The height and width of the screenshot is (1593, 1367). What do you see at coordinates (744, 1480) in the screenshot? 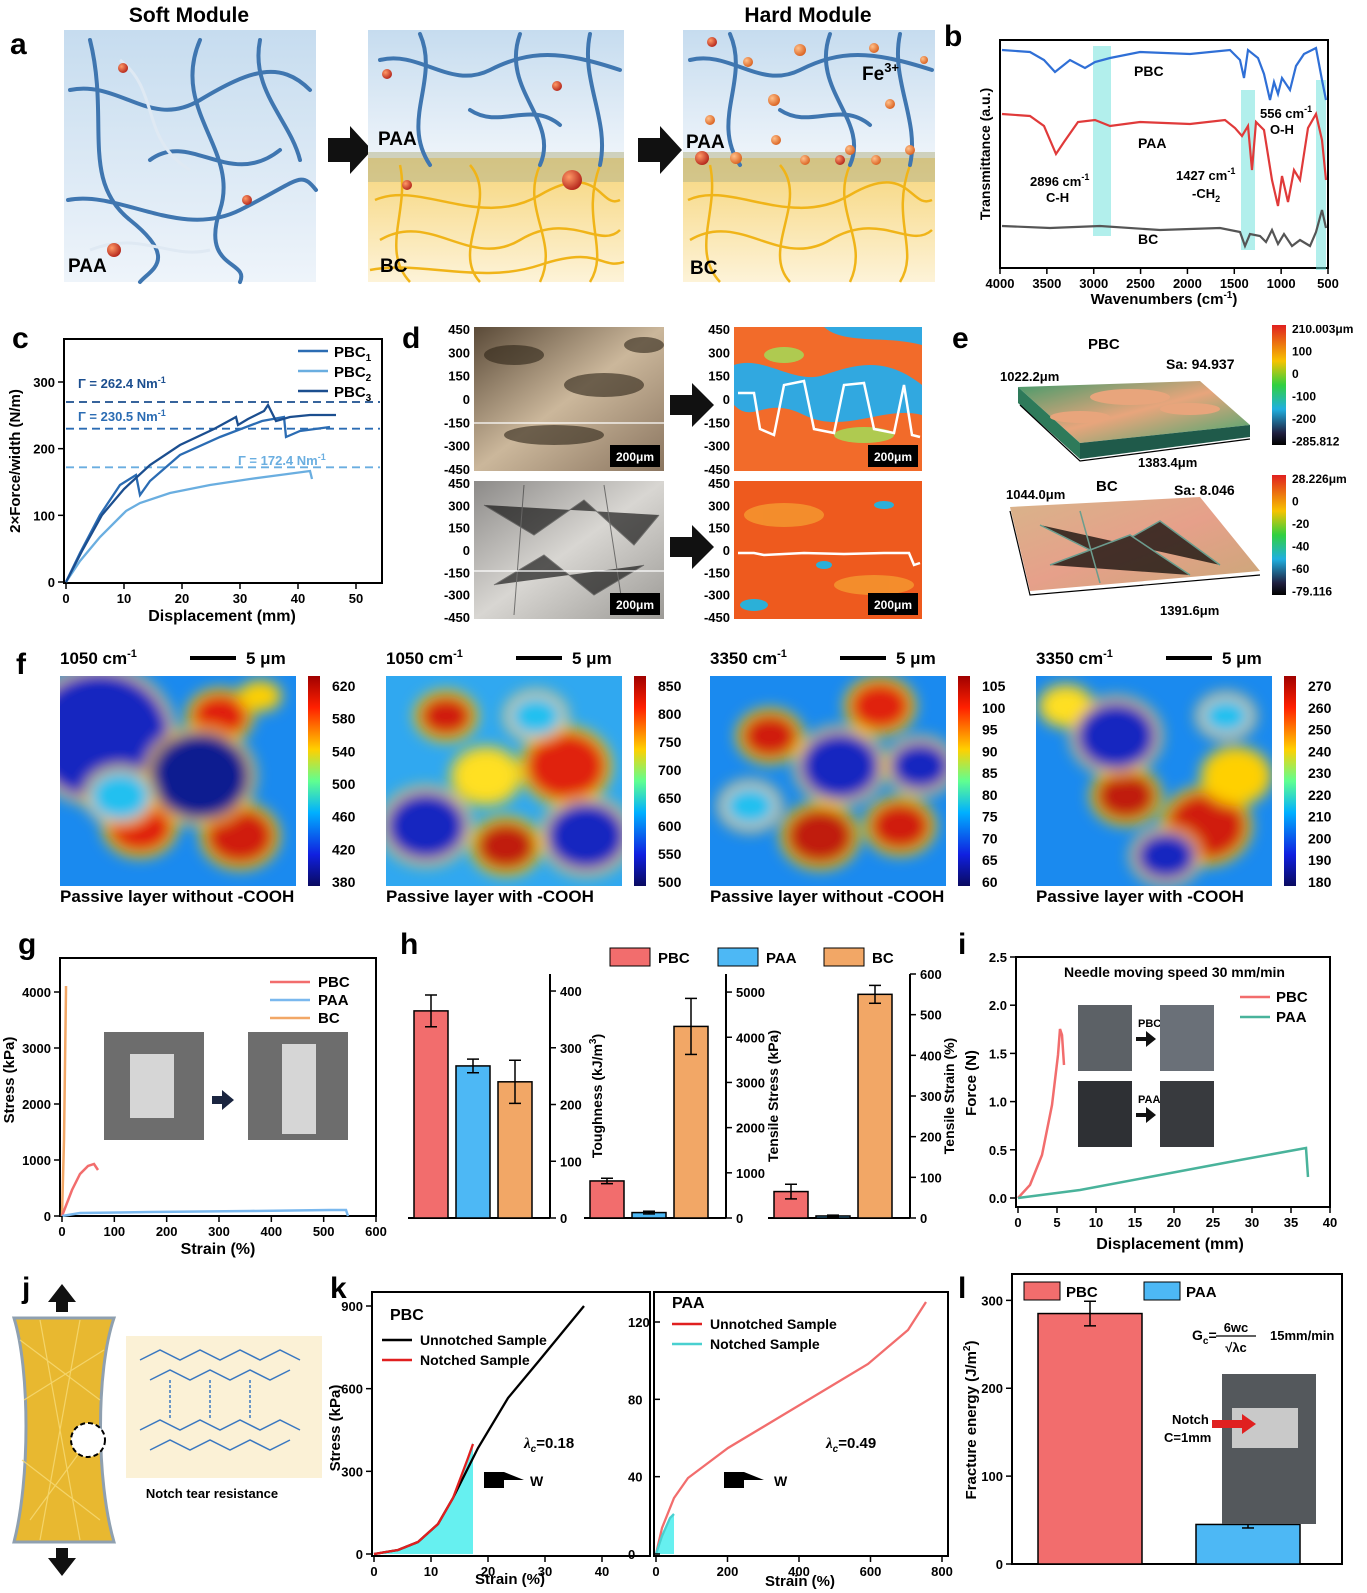
I see `k-right-arrow` at bounding box center [744, 1480].